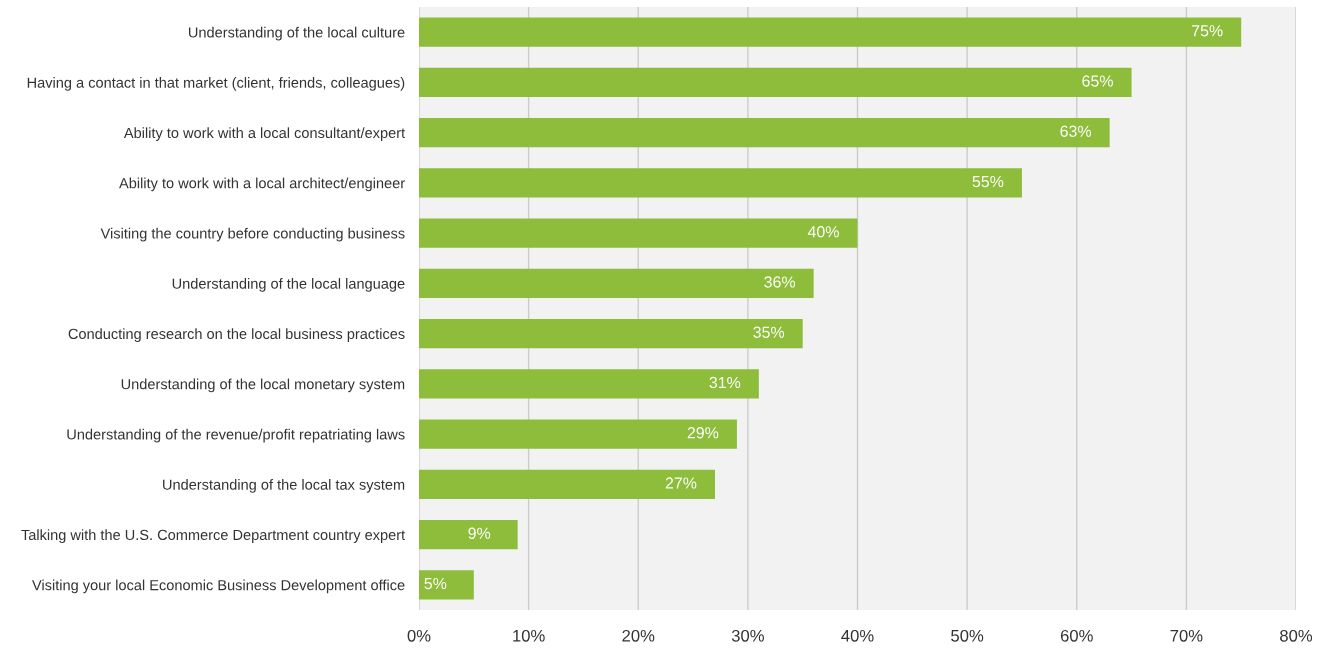 This screenshot has height=653, width=1330. I want to click on y-tick-label: Visiting your local Economic Business Development office, so click(218, 586).